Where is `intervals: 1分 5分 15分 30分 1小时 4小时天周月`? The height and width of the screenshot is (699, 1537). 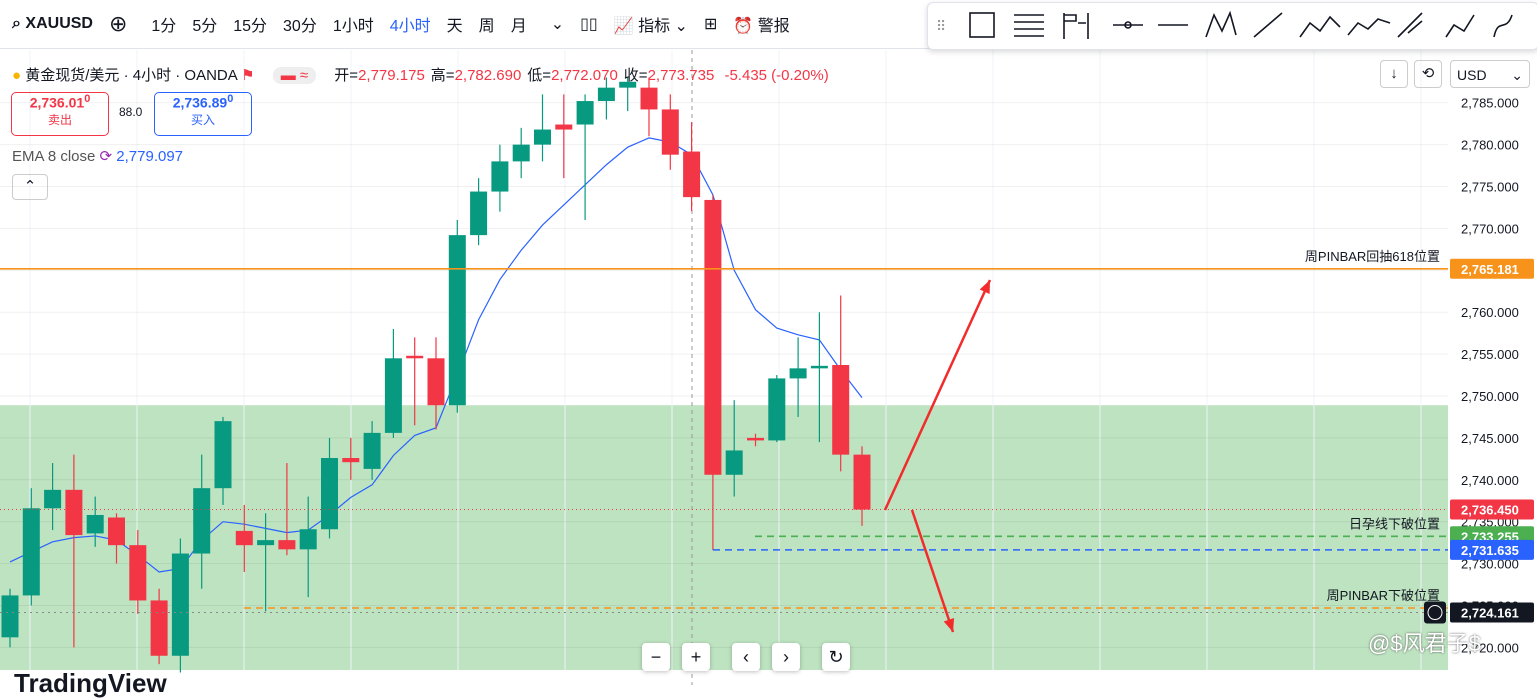
intervals: 1分 5分 15分 30分 1小时 4小时天周月 is located at coordinates (338, 24).